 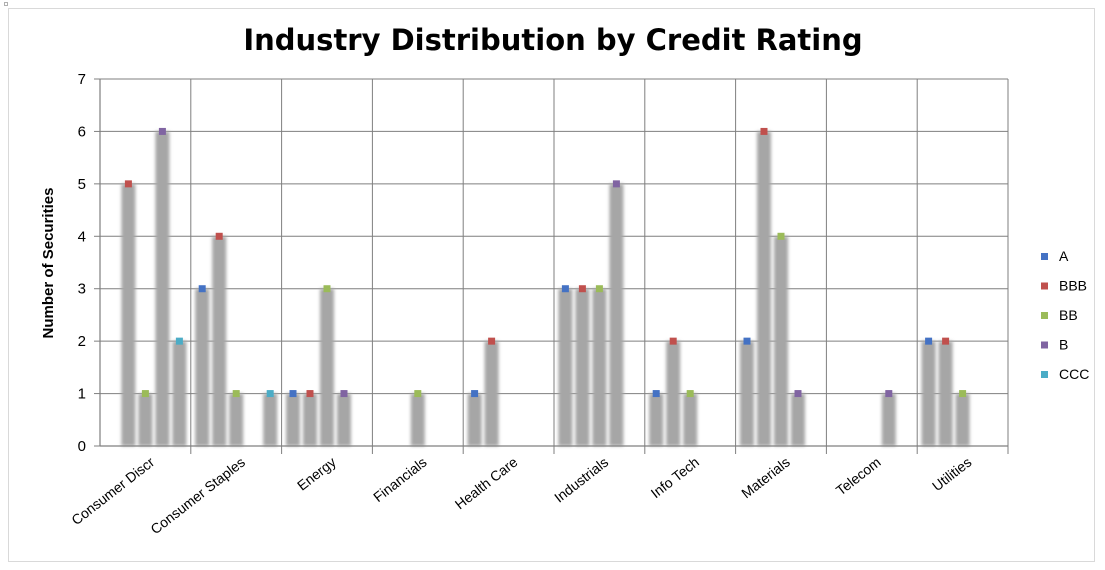 What do you see at coordinates (82, 394) in the screenshot?
I see `y-tick-label: 1` at bounding box center [82, 394].